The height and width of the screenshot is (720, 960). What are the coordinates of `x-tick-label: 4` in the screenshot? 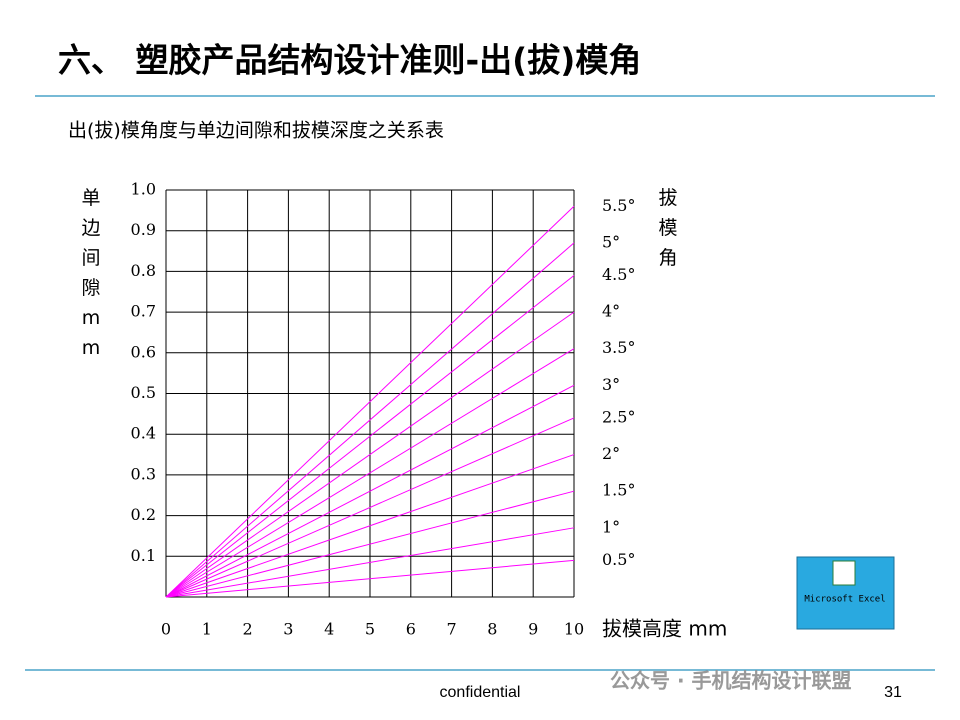 It's located at (329, 629).